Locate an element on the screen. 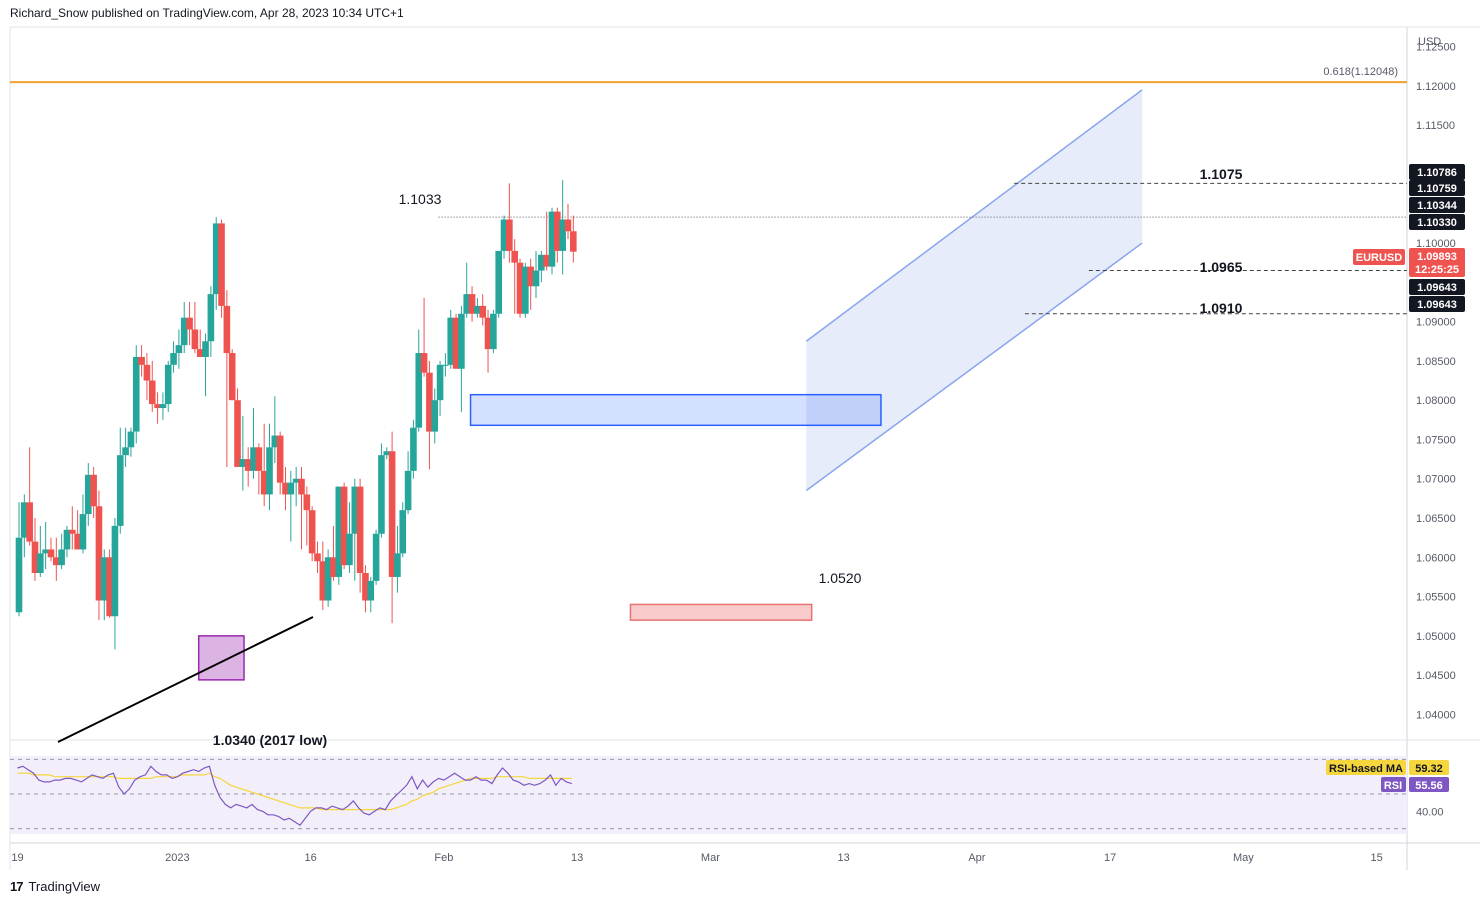  time-tick-label: May is located at coordinates (1243, 858).